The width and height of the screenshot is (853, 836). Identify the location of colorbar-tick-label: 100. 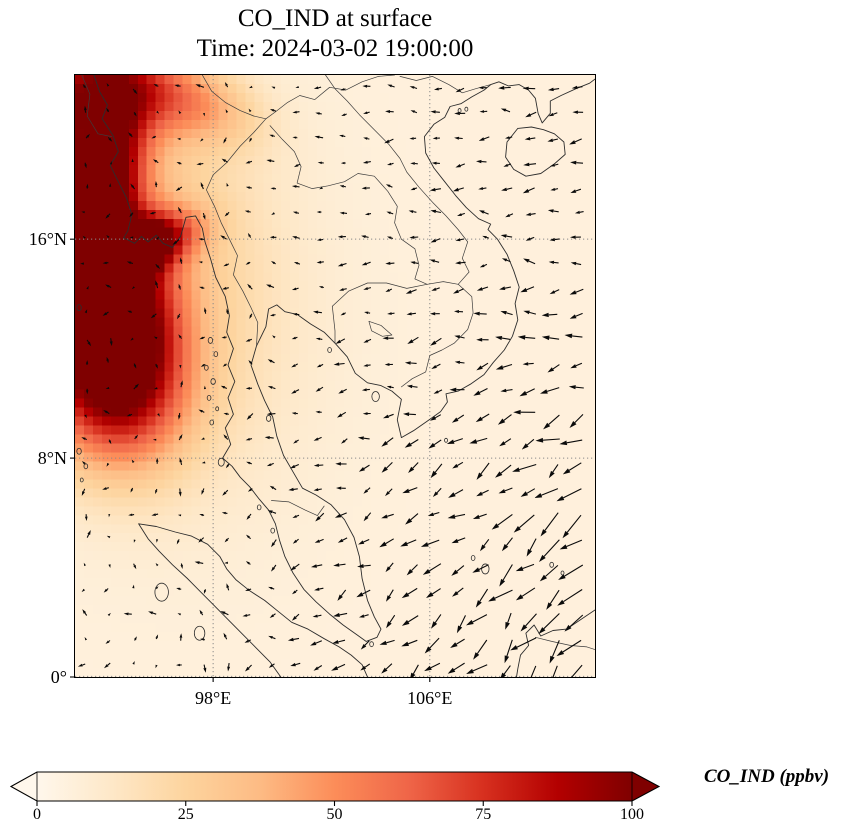
(632, 814).